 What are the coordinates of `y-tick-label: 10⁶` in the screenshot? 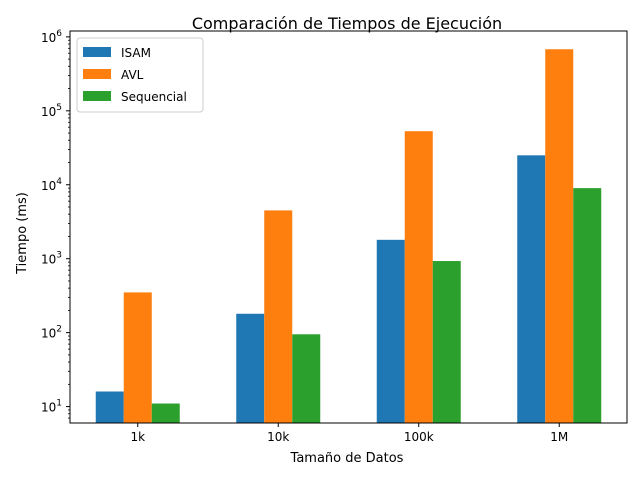 It's located at (51, 37).